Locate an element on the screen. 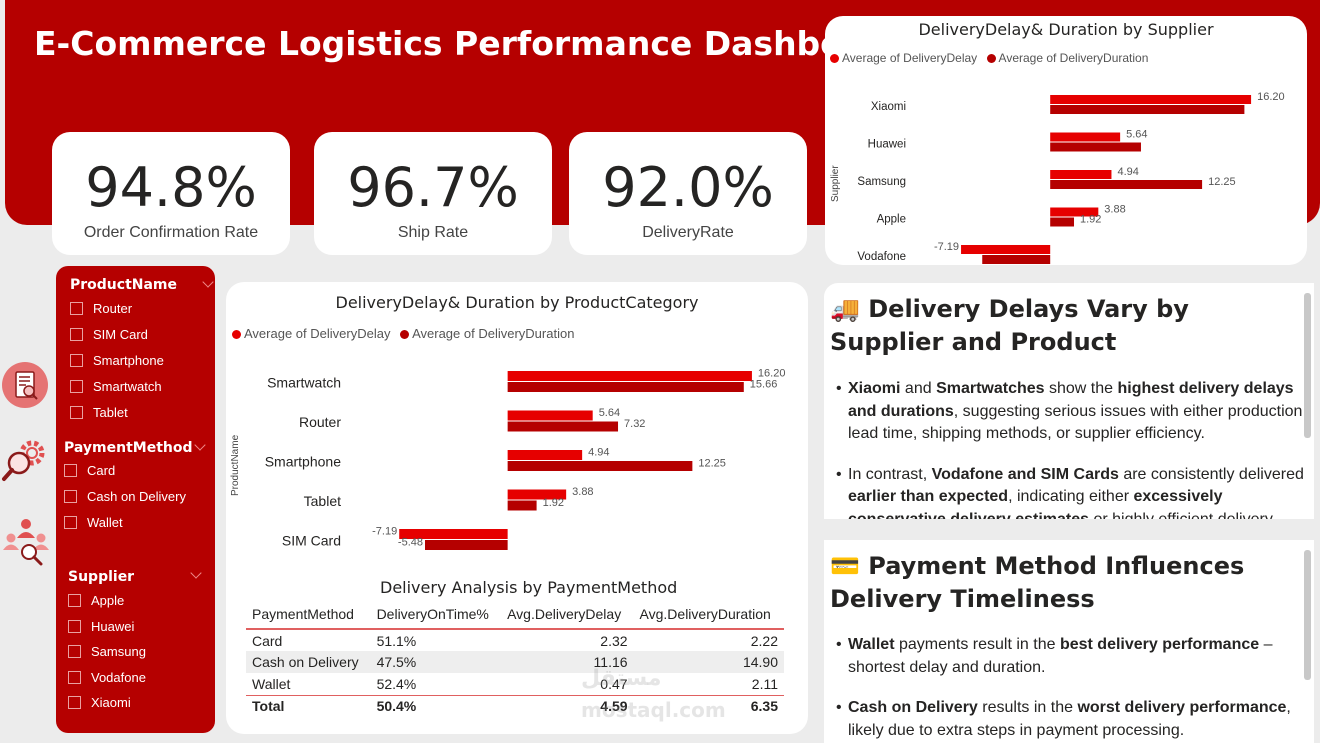 The width and height of the screenshot is (1320, 743). table-total-row: Total 50.4% 4.59 6.35 is located at coordinates (515, 705).